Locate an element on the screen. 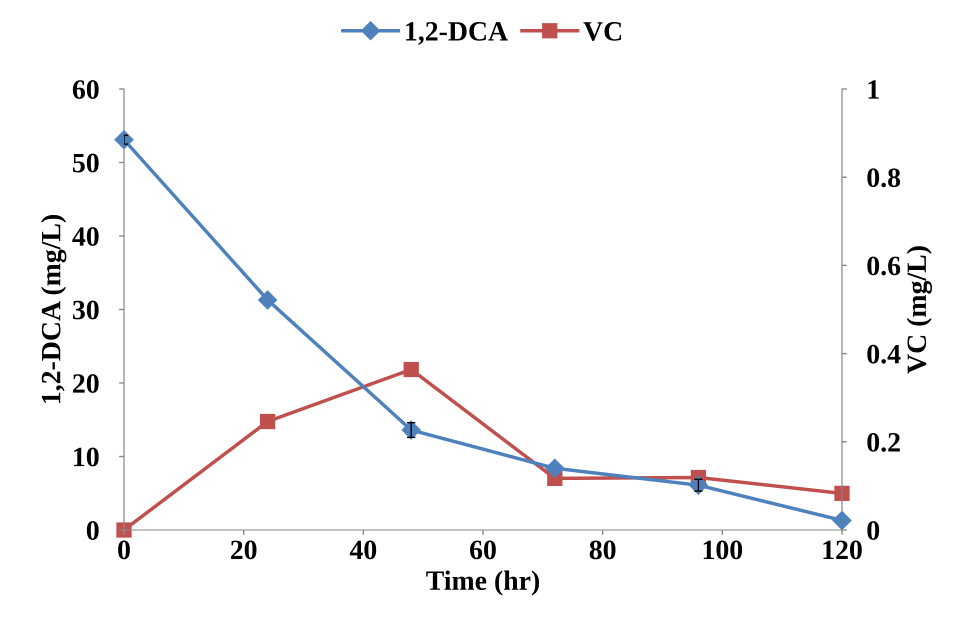 This screenshot has width=955, height=637. y-tick-label: 30 is located at coordinates (85, 310).